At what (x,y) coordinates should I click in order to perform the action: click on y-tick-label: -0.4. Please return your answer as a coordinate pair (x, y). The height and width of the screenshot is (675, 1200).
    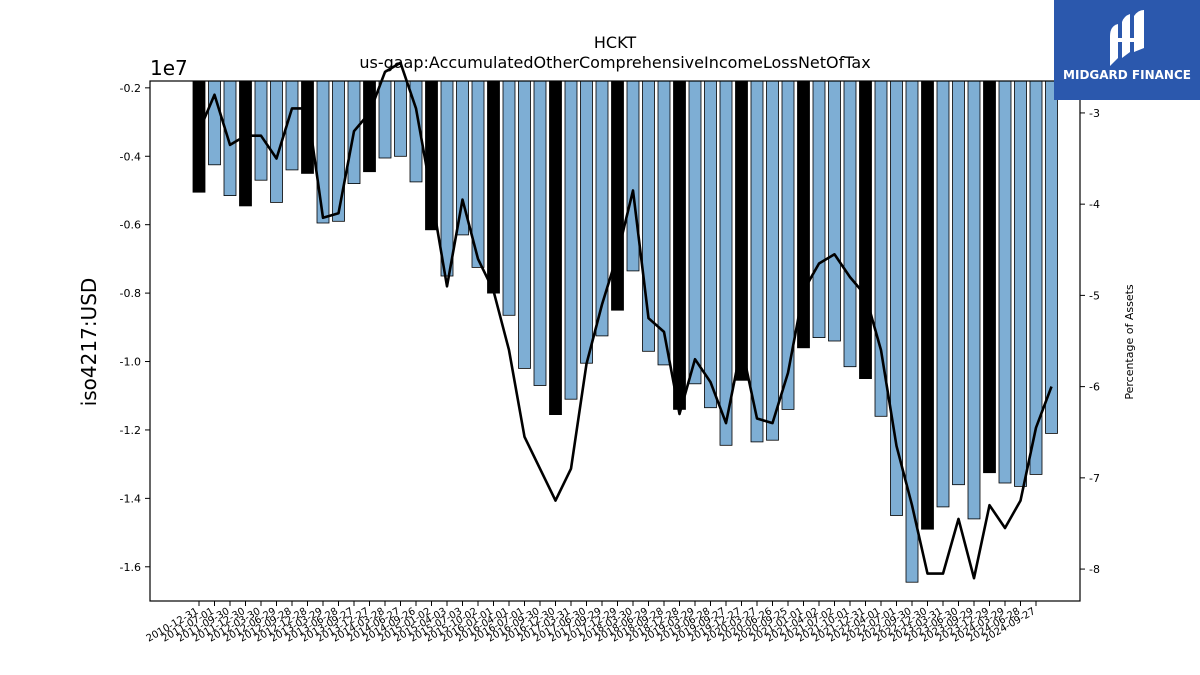
    Looking at the image, I should click on (130, 156).